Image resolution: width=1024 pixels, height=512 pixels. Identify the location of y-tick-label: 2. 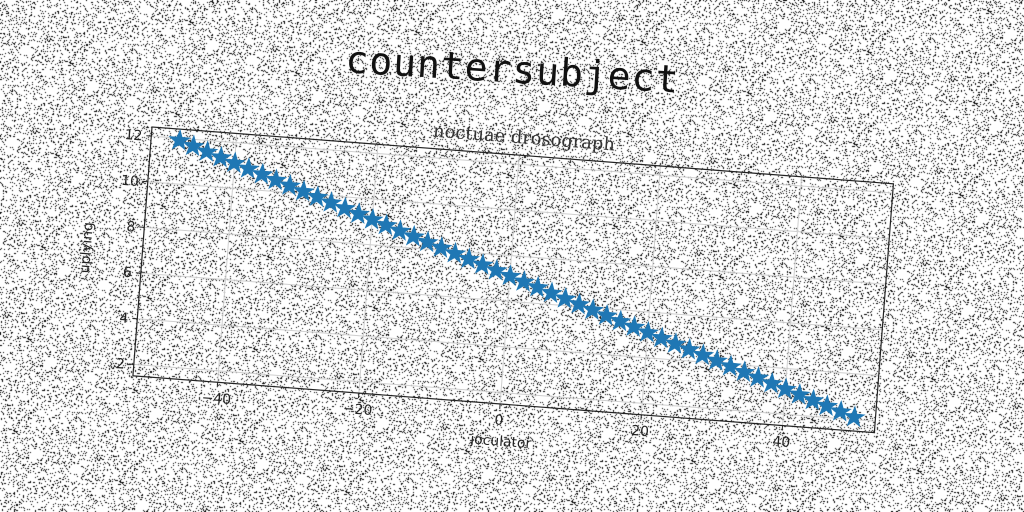
(120, 364).